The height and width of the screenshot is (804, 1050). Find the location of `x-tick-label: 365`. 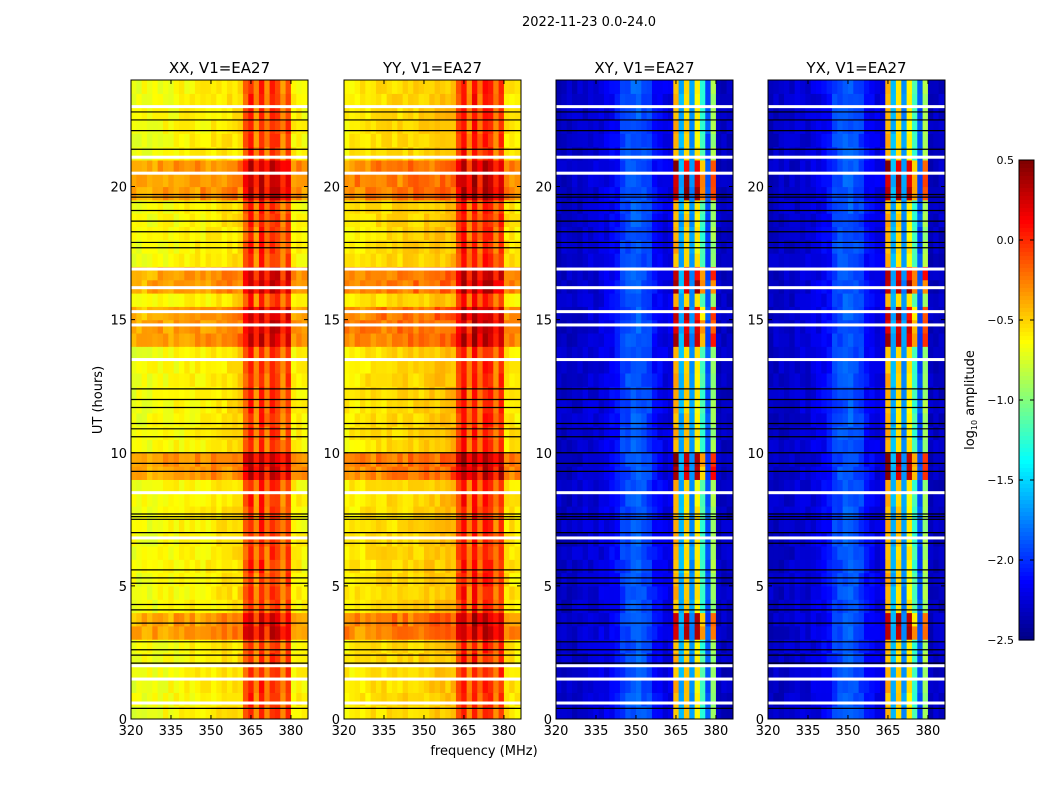

x-tick-label: 365 is located at coordinates (464, 731).